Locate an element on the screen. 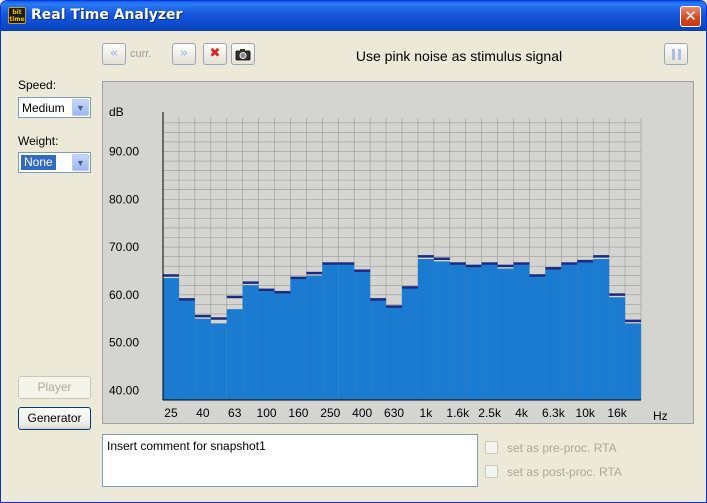  x-tick-label: 400 is located at coordinates (362, 413).